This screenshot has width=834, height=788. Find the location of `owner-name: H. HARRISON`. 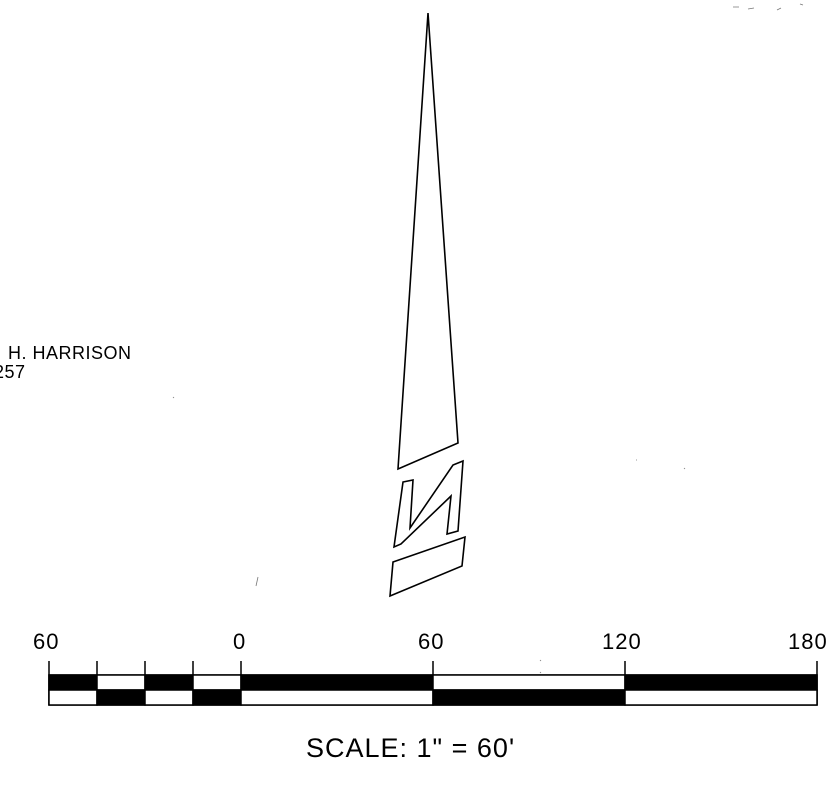

owner-name: H. HARRISON is located at coordinates (70, 353).